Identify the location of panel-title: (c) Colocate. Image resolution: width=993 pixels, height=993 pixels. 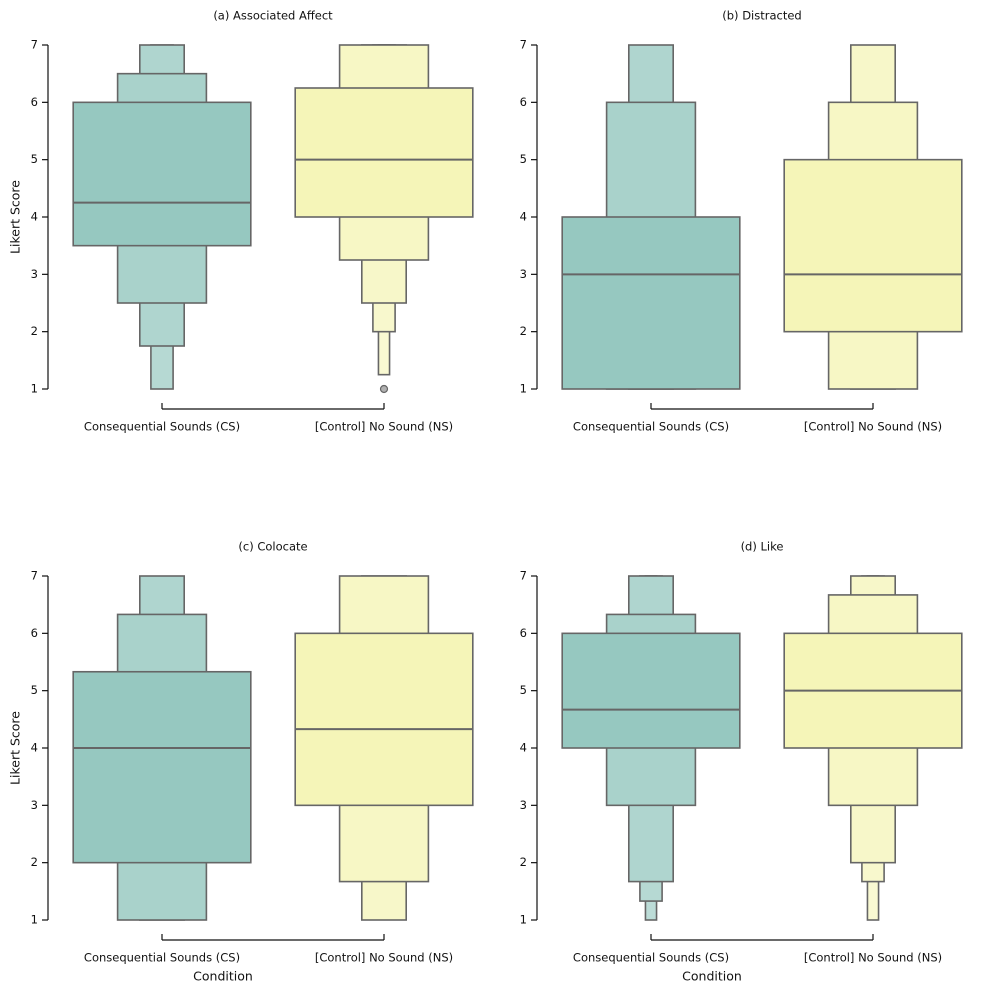
(272, 547).